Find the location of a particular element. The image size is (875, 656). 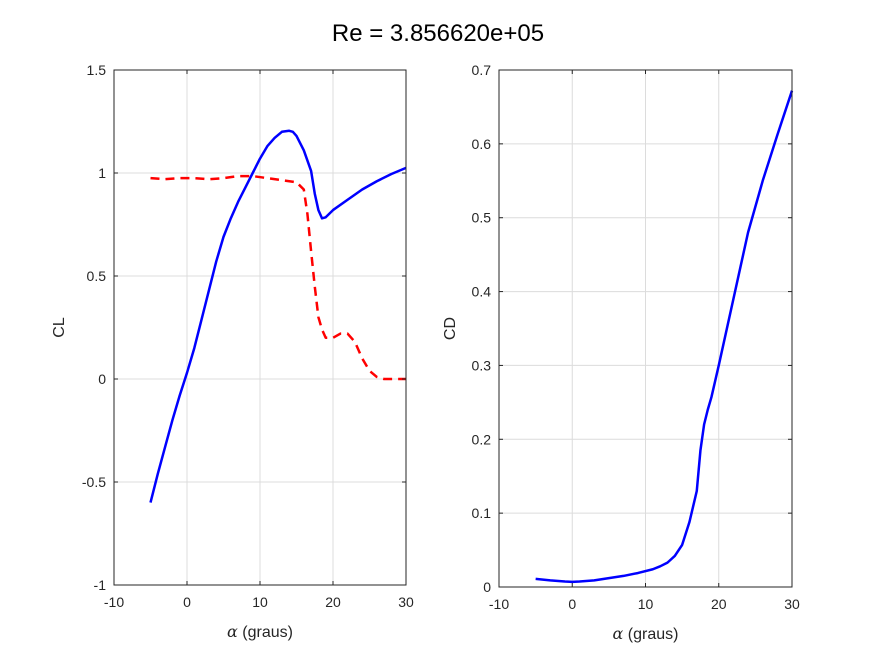

cd-y-tick-label: 0.4 is located at coordinates (482, 292).